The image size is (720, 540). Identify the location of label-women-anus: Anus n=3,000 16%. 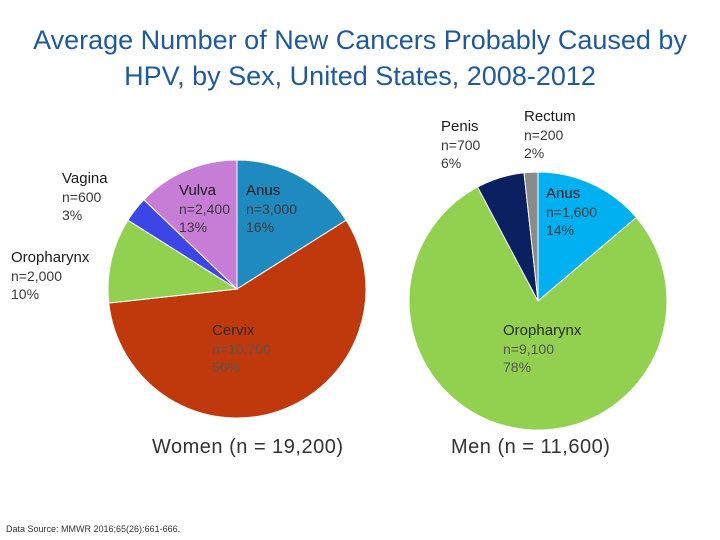
(271, 209).